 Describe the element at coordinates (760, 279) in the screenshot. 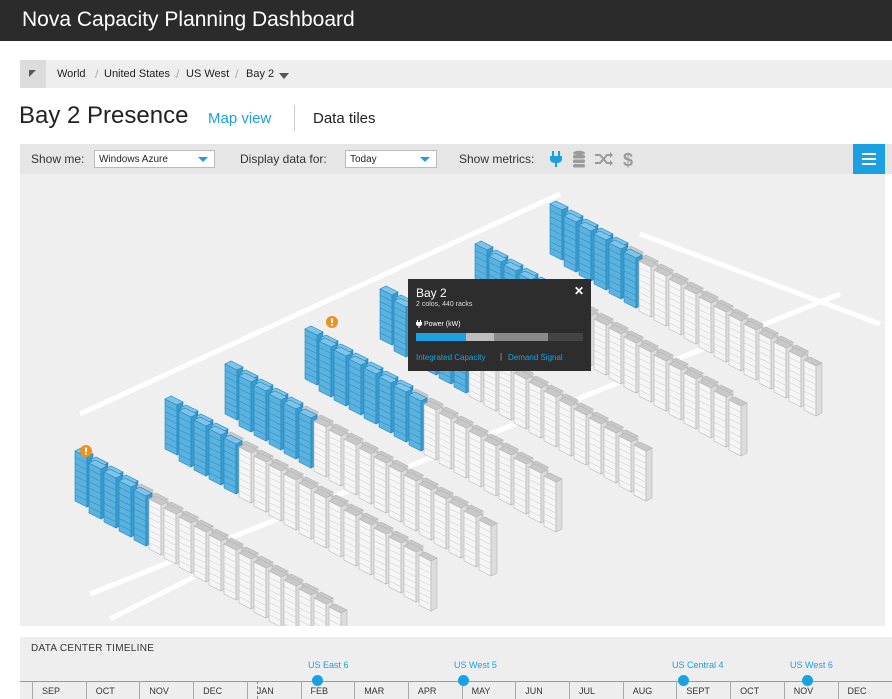

I see `aisle-line` at that location.